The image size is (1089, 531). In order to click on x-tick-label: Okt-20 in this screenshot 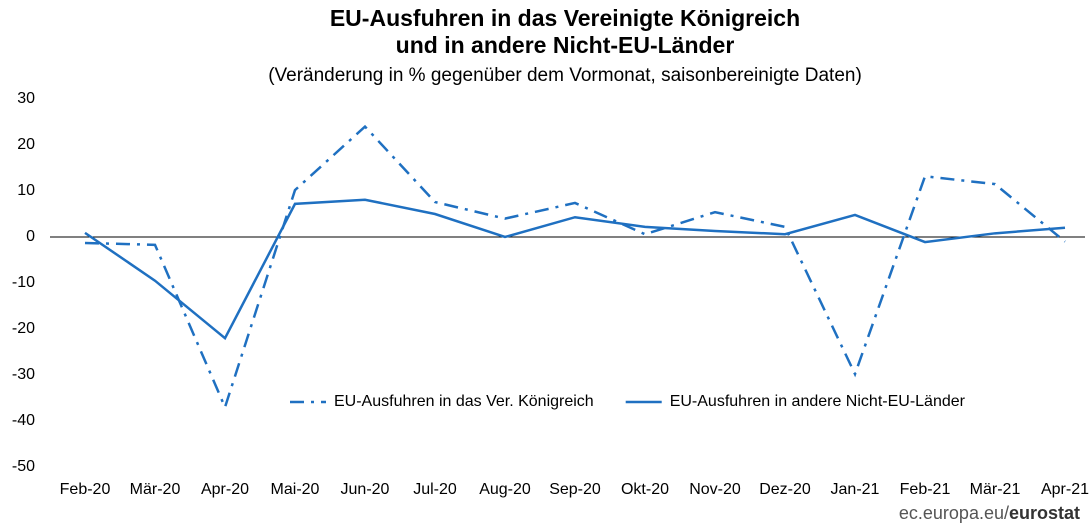, I will do `click(645, 489)`.